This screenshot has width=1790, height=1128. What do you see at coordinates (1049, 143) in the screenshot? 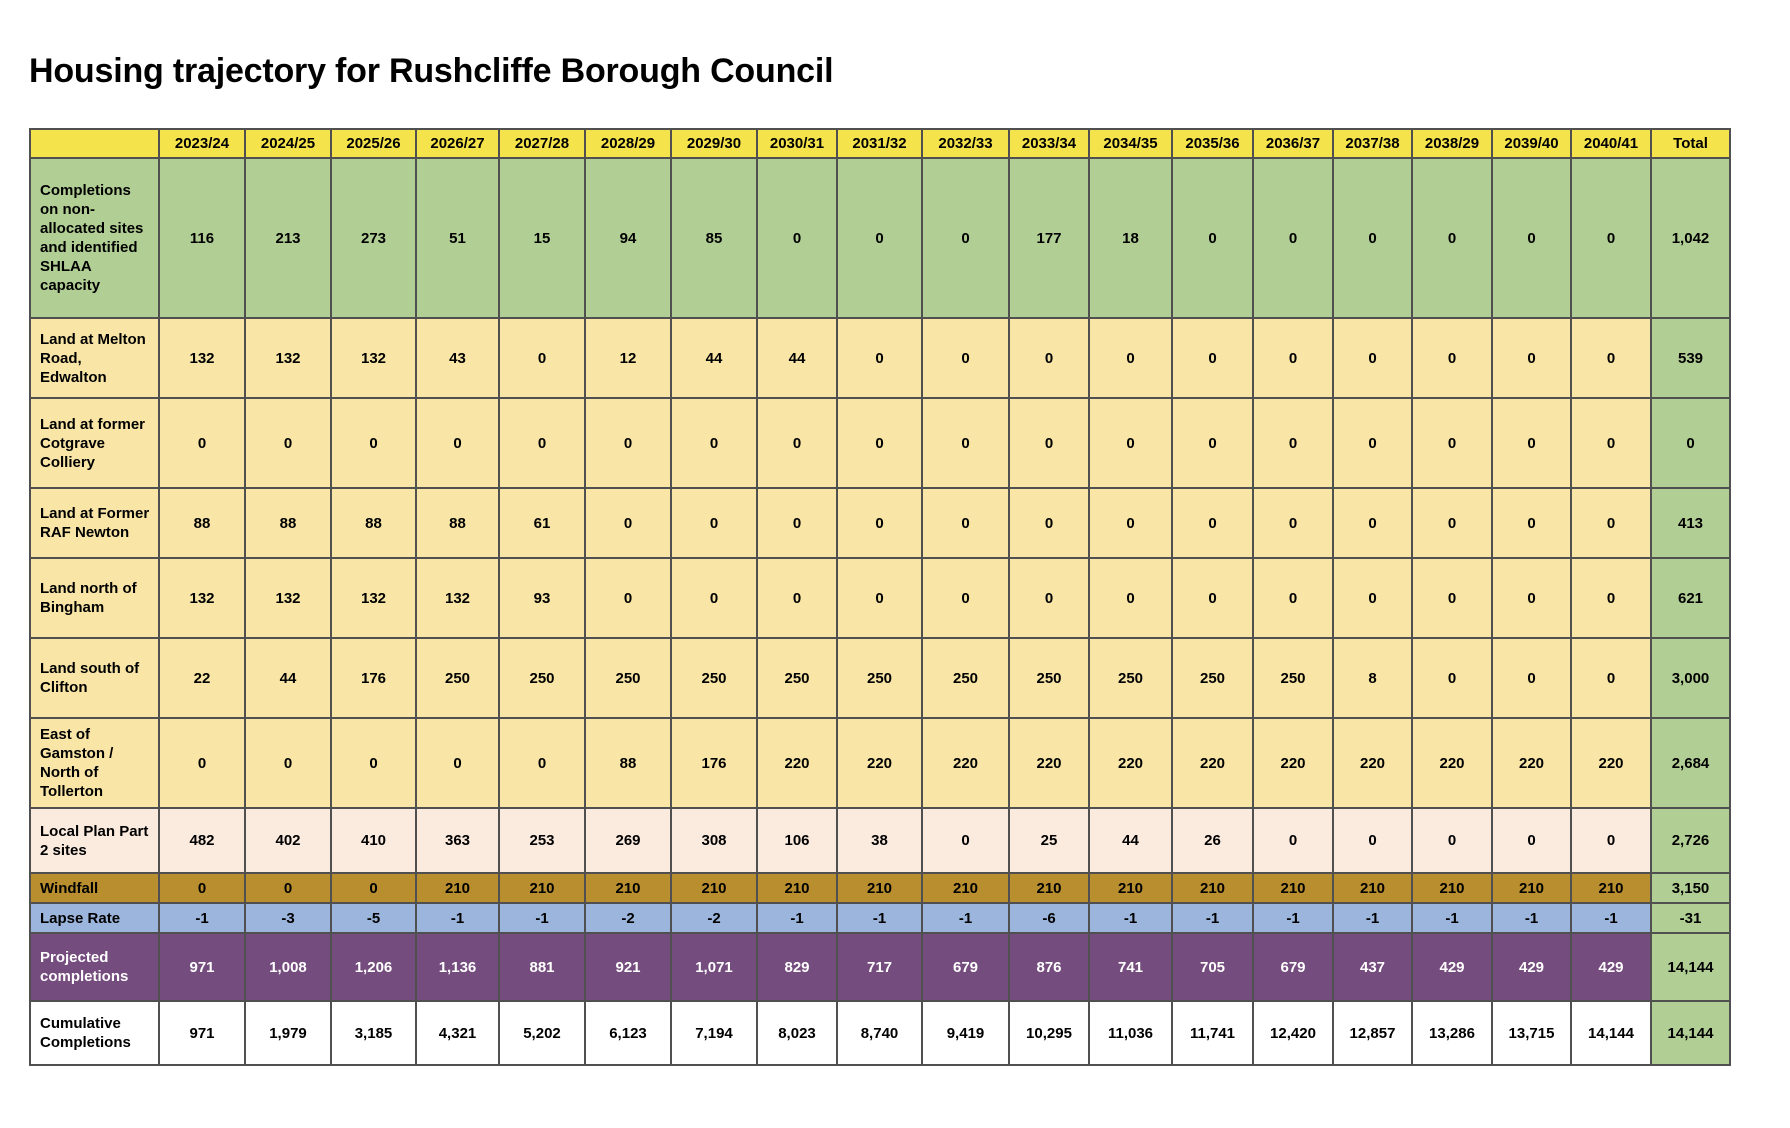
I see `column-header: 2033/34` at bounding box center [1049, 143].